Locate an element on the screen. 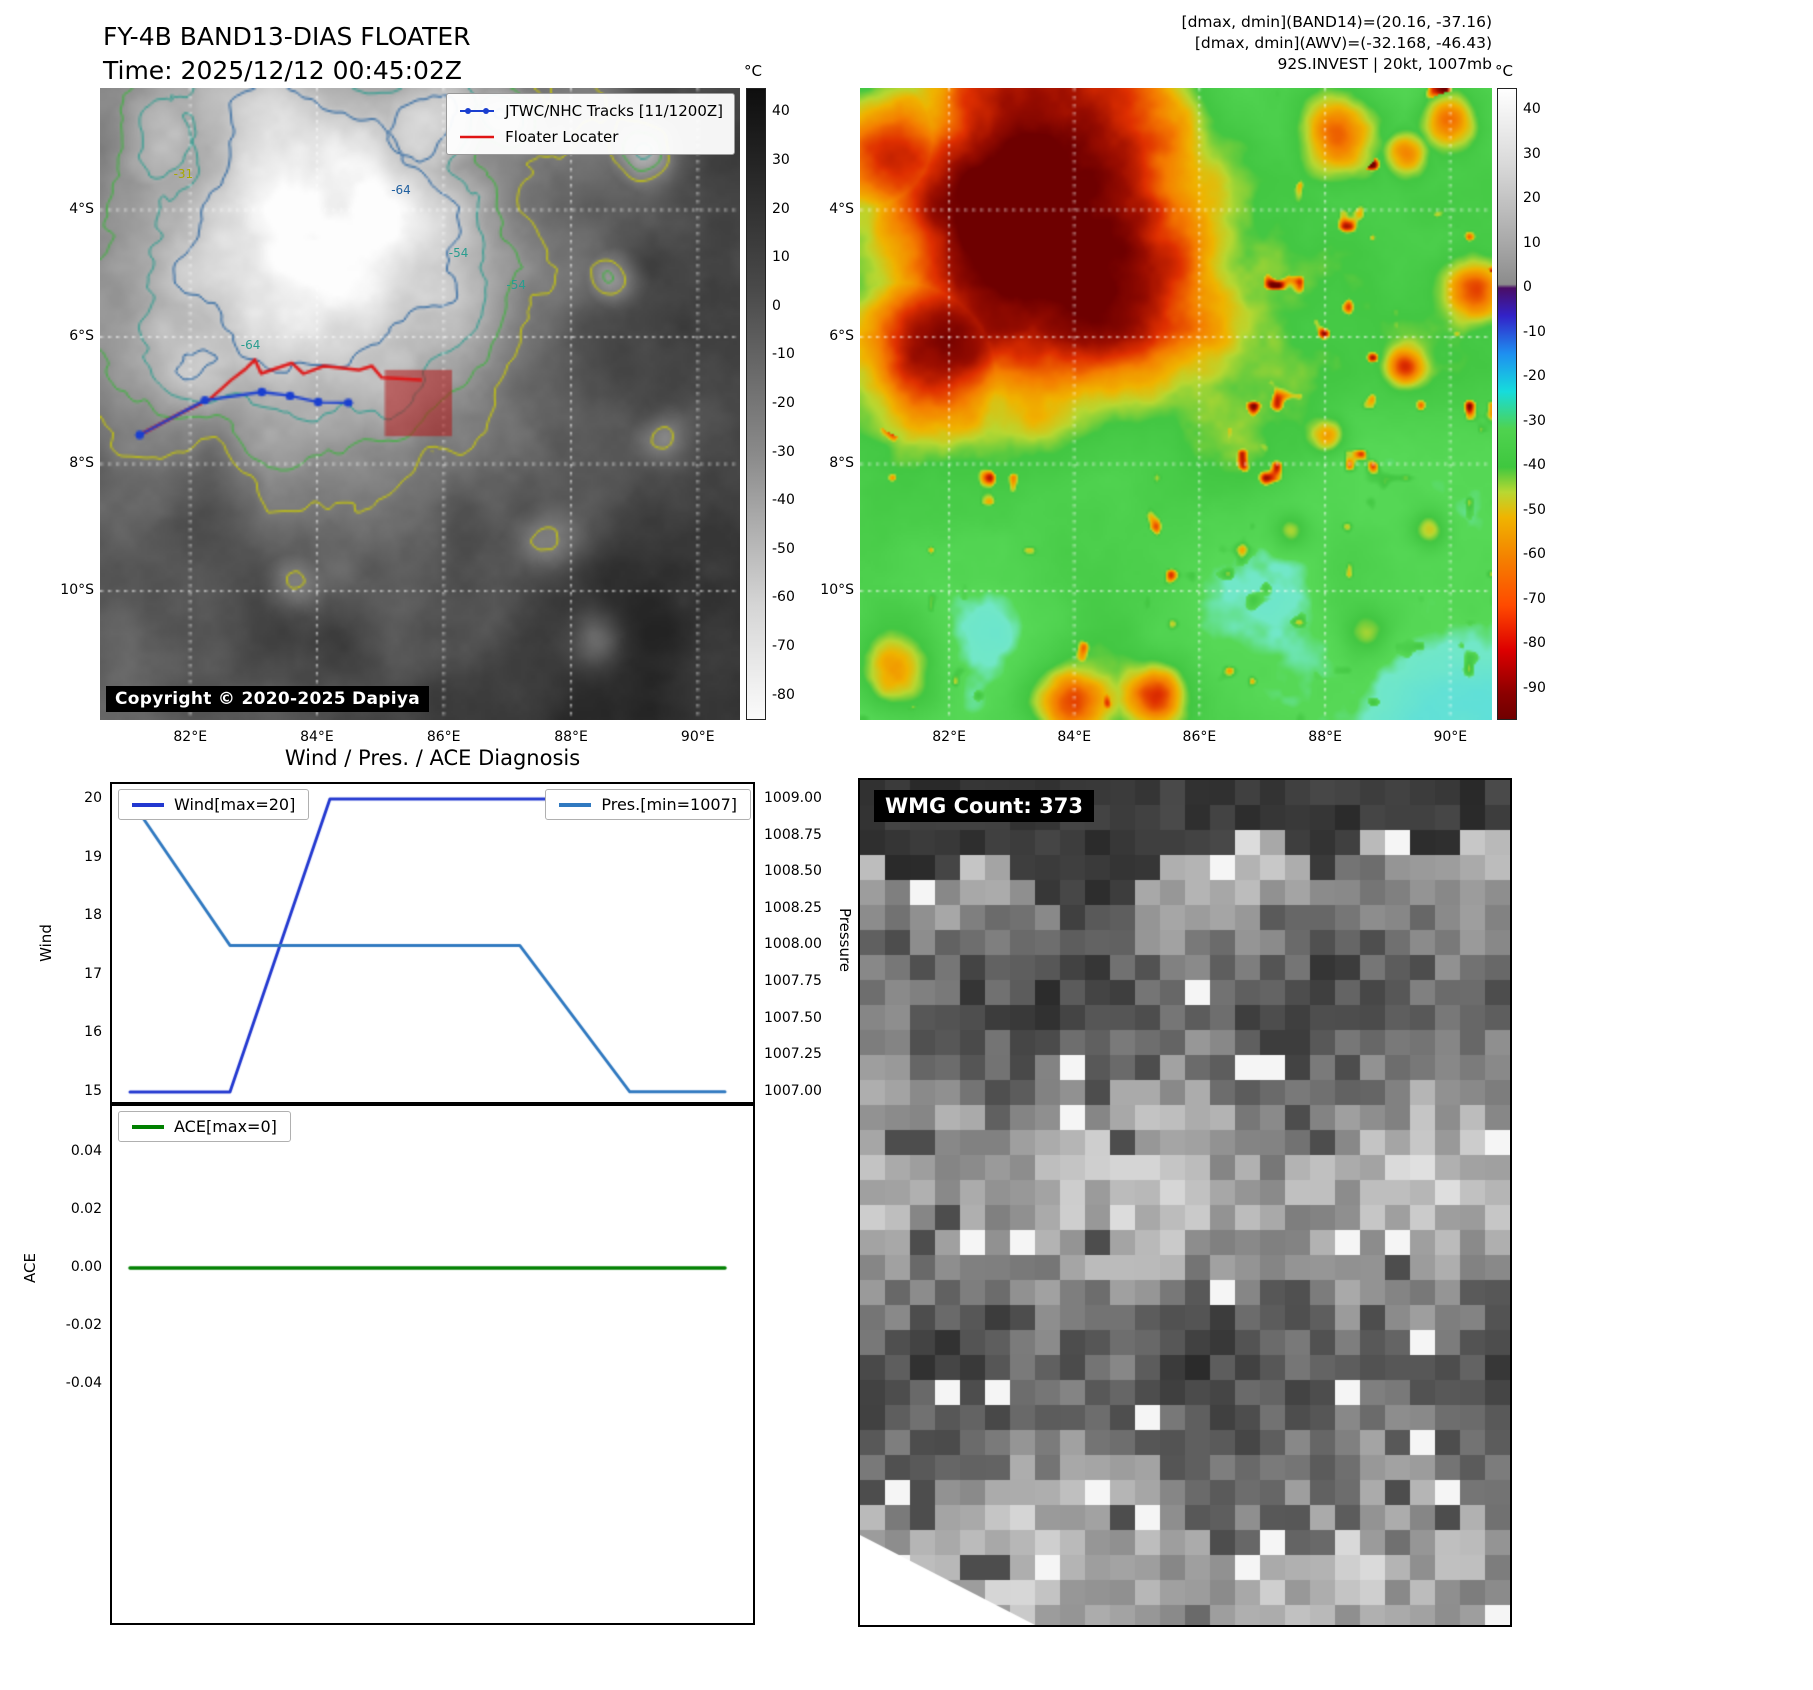 The height and width of the screenshot is (1690, 1813). ir-title-line1: FY-4B BAND13-DIAS FLOATER is located at coordinates (287, 36).